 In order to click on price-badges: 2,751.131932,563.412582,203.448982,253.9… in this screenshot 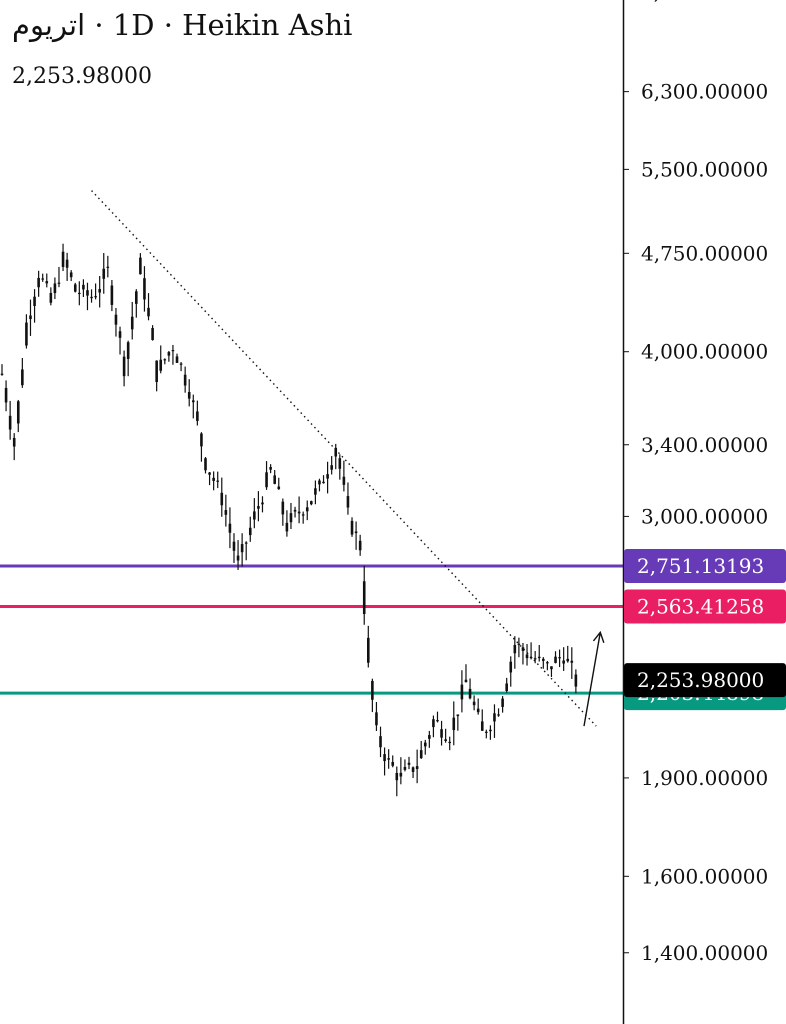, I will do `click(705, 629)`.